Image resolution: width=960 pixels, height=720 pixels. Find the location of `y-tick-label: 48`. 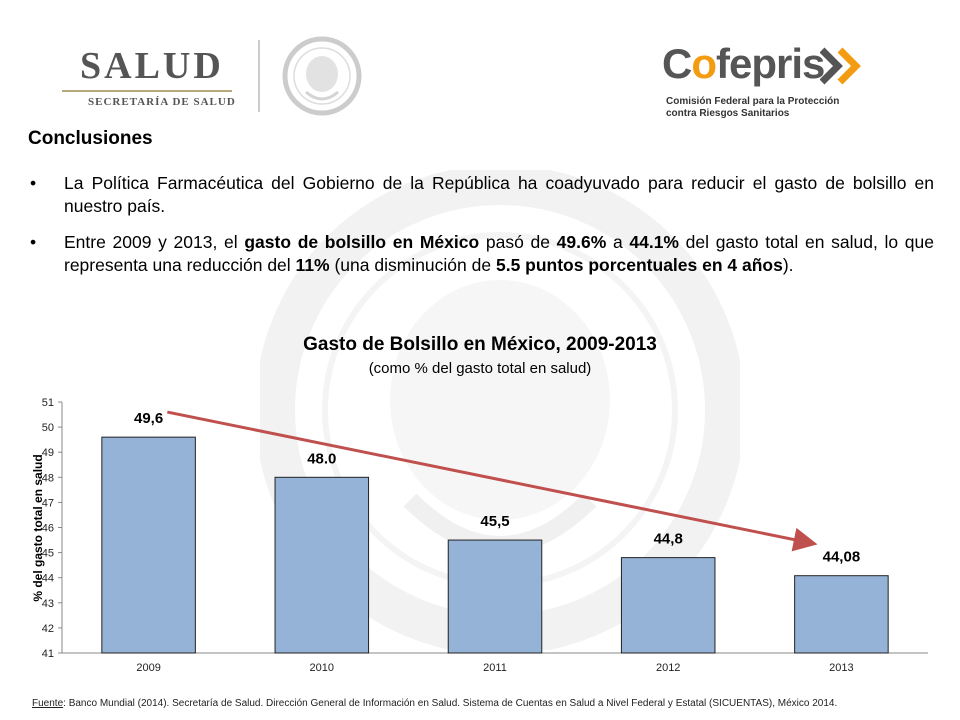

y-tick-label: 48 is located at coordinates (48, 478).